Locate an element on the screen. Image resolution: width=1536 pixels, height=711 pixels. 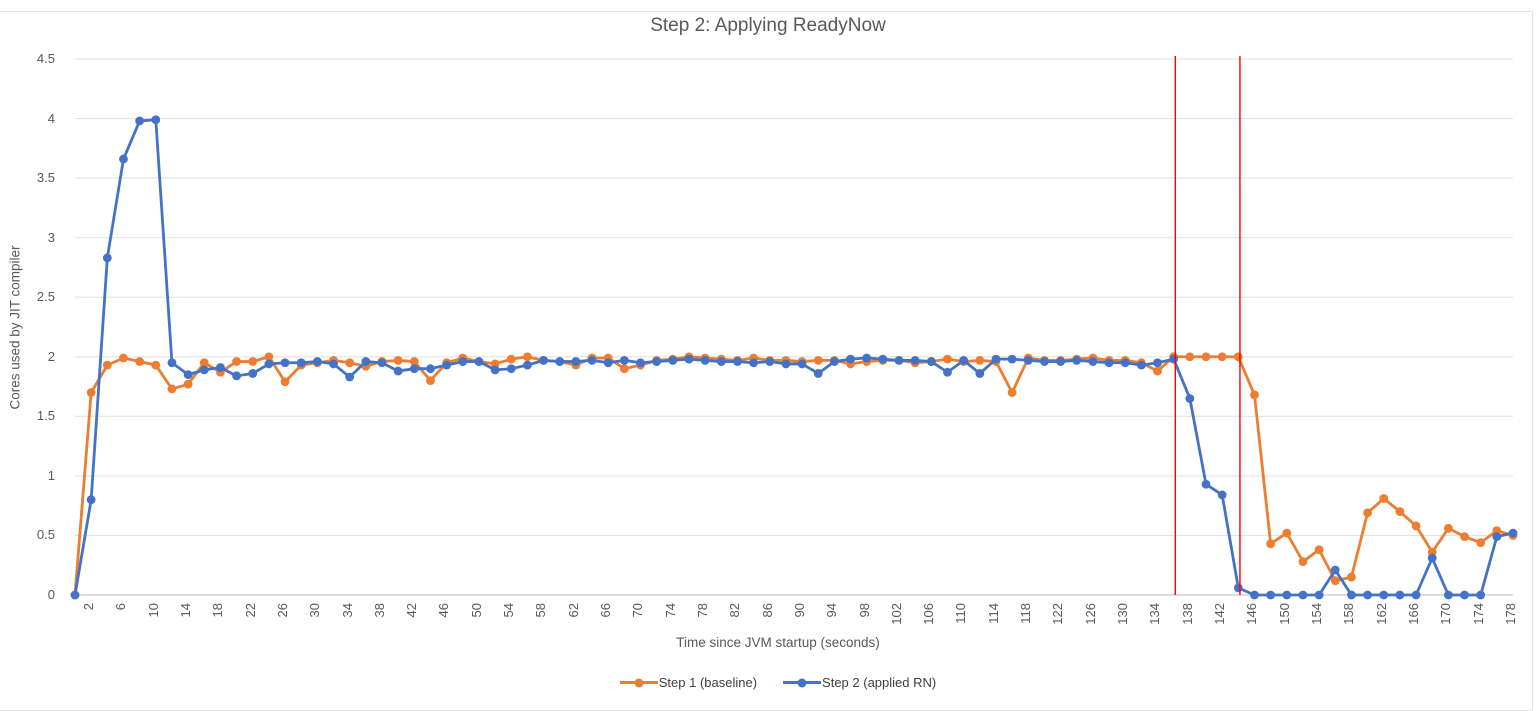
x-tick-label: 162 is located at coordinates (1381, 614).